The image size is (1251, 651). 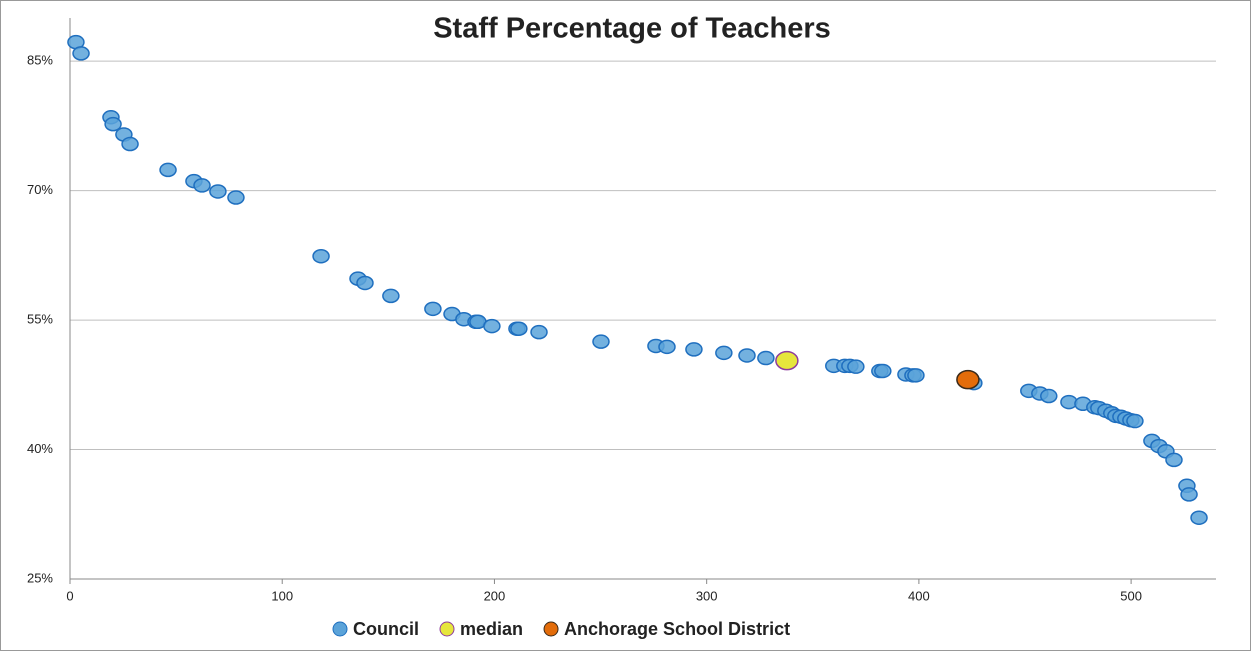 What do you see at coordinates (707, 595) in the screenshot?
I see `x-tick-label: 300` at bounding box center [707, 595].